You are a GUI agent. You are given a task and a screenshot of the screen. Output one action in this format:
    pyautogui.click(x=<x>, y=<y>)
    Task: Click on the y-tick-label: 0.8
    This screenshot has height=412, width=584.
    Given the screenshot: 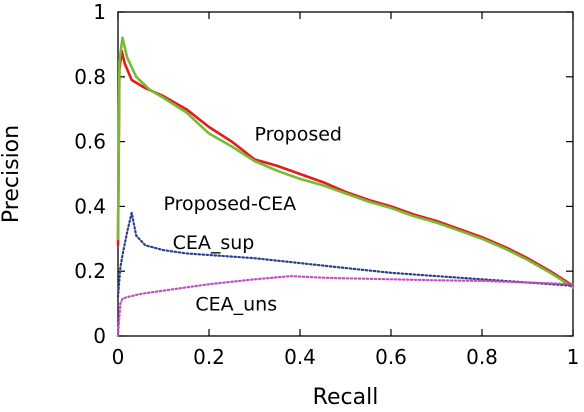 What is the action you would take?
    pyautogui.click(x=90, y=77)
    